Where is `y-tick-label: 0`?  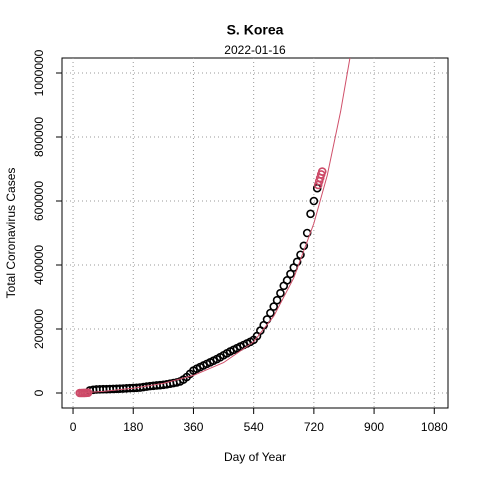
y-tick-label: 0 is located at coordinates (39, 392).